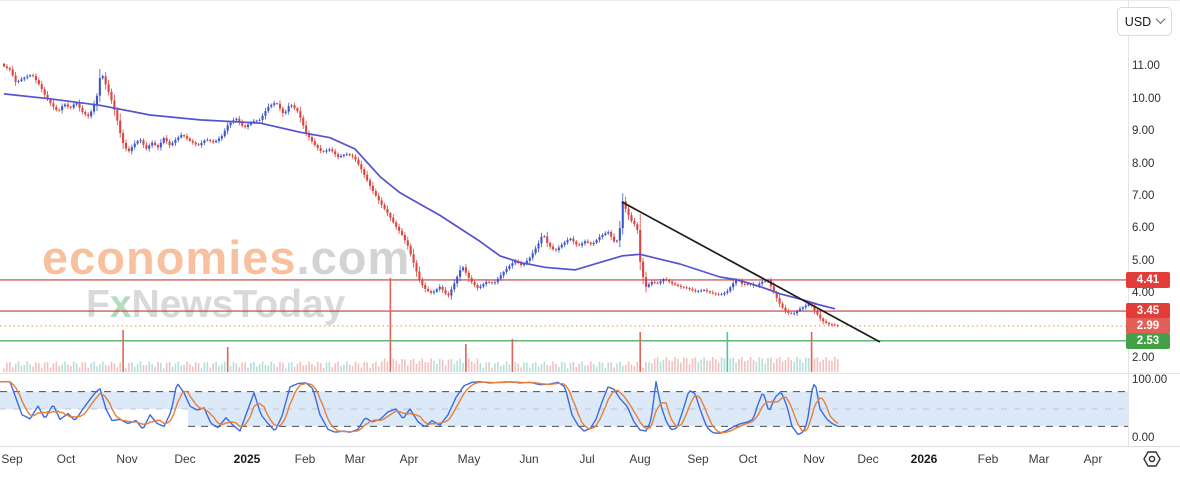 The image size is (1180, 479). What do you see at coordinates (226, 257) in the screenshot?
I see `watermark-brand: economies.com` at bounding box center [226, 257].